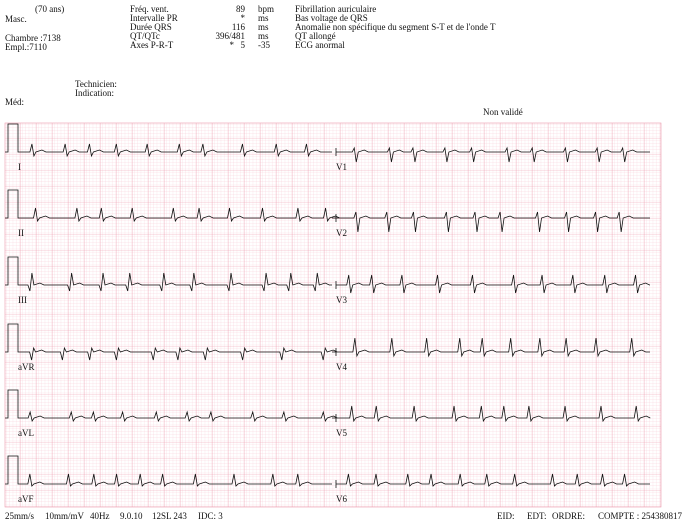  What do you see at coordinates (131, 516) in the screenshot?
I see `footer-item: 9.0.10` at bounding box center [131, 516].